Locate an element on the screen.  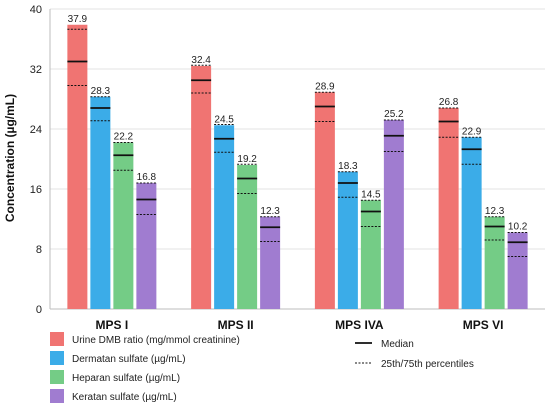
legend-item-median: Median is located at coordinates (384, 344).